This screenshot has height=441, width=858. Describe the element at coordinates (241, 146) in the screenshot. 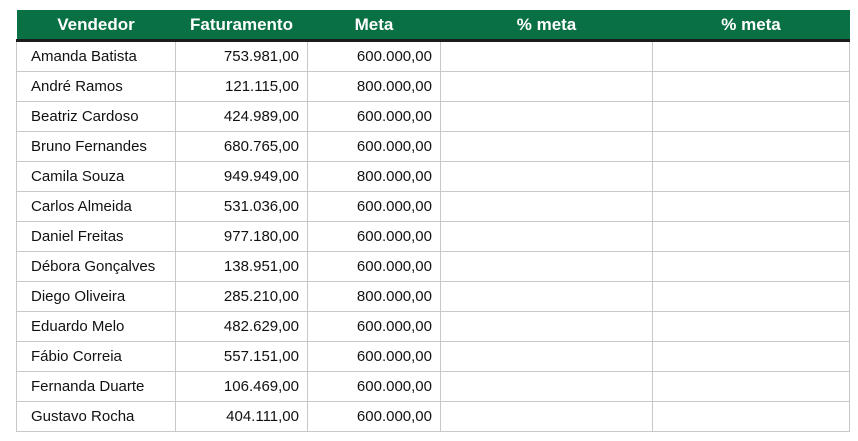

I see `cell-faturamento: 680.765,00` at that location.